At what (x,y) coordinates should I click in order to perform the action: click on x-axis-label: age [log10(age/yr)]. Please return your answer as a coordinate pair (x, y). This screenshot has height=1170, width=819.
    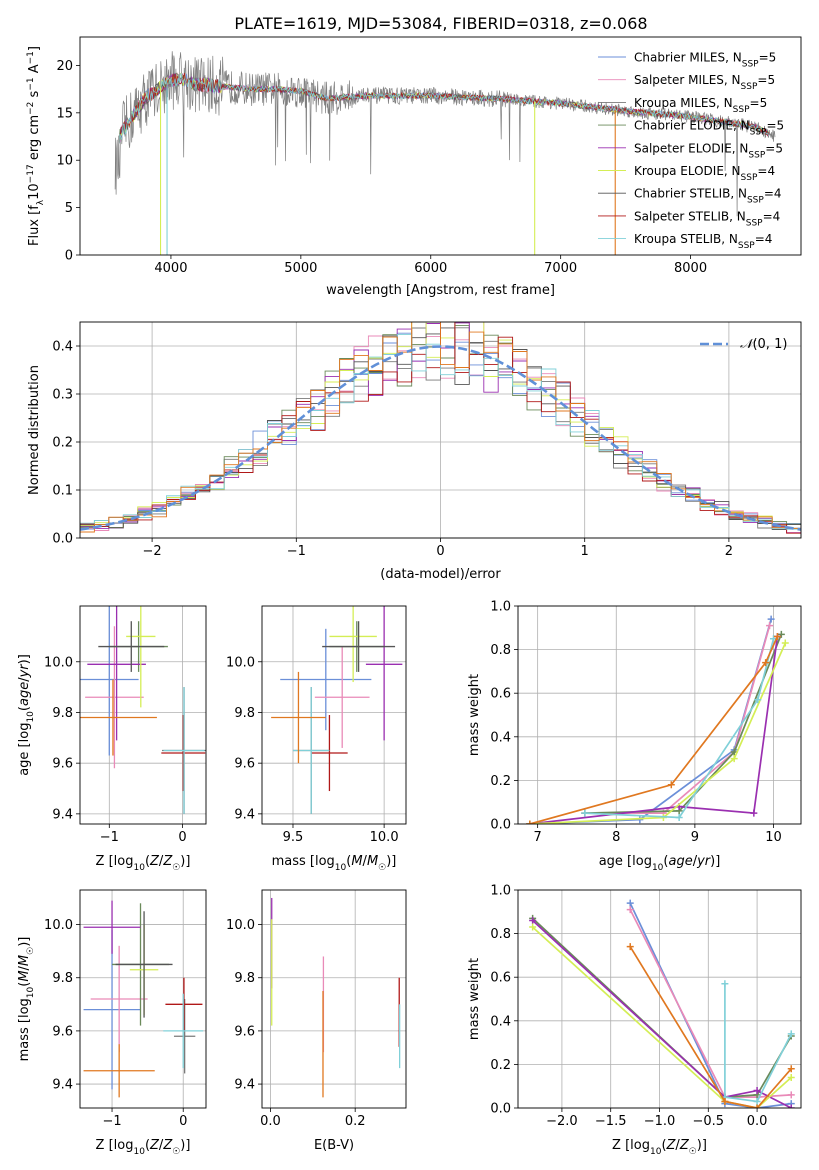
    Looking at the image, I should click on (660, 863).